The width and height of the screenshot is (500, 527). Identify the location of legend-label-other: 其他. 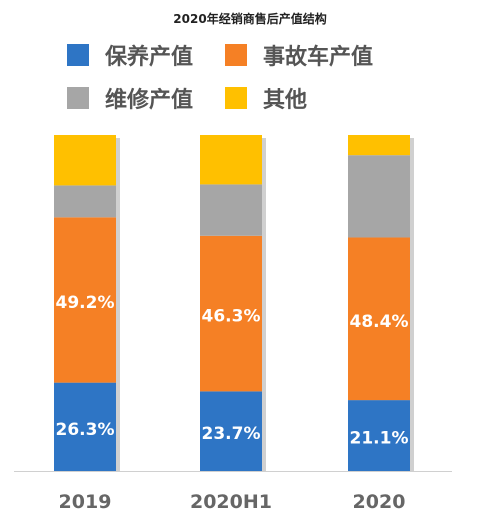
(285, 100).